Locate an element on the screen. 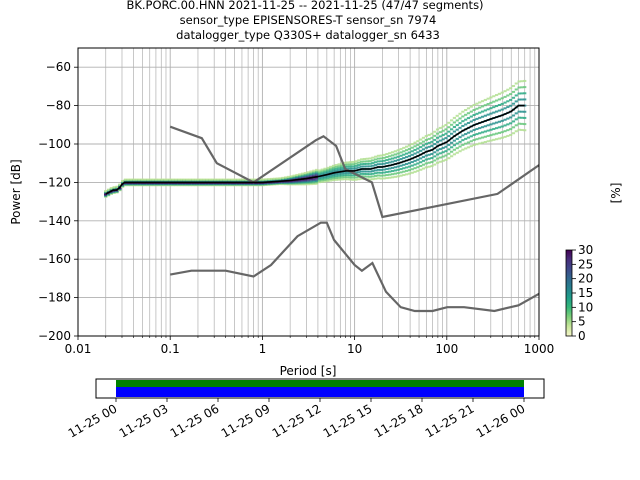 This screenshot has width=640, height=480. x-axis-ticks: 0.01 0.1 1 10 100 1000 is located at coordinates (309, 346).